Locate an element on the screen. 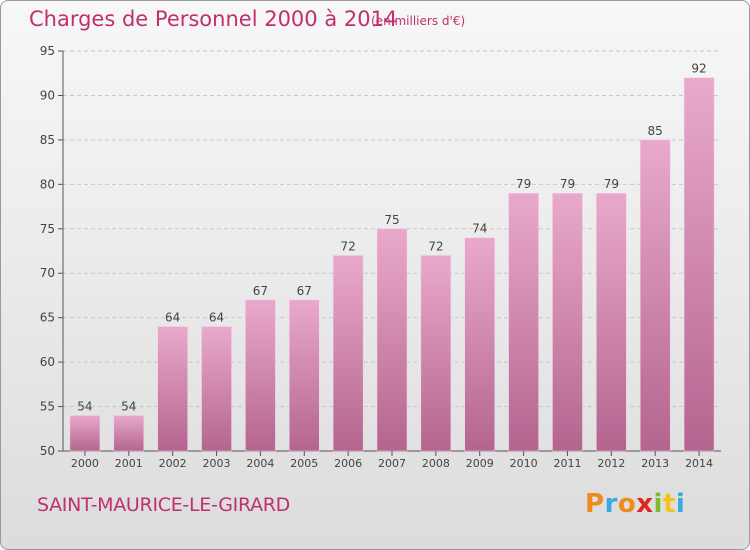 This screenshot has width=750, height=550. y-tick-label: 90 is located at coordinates (47, 95).